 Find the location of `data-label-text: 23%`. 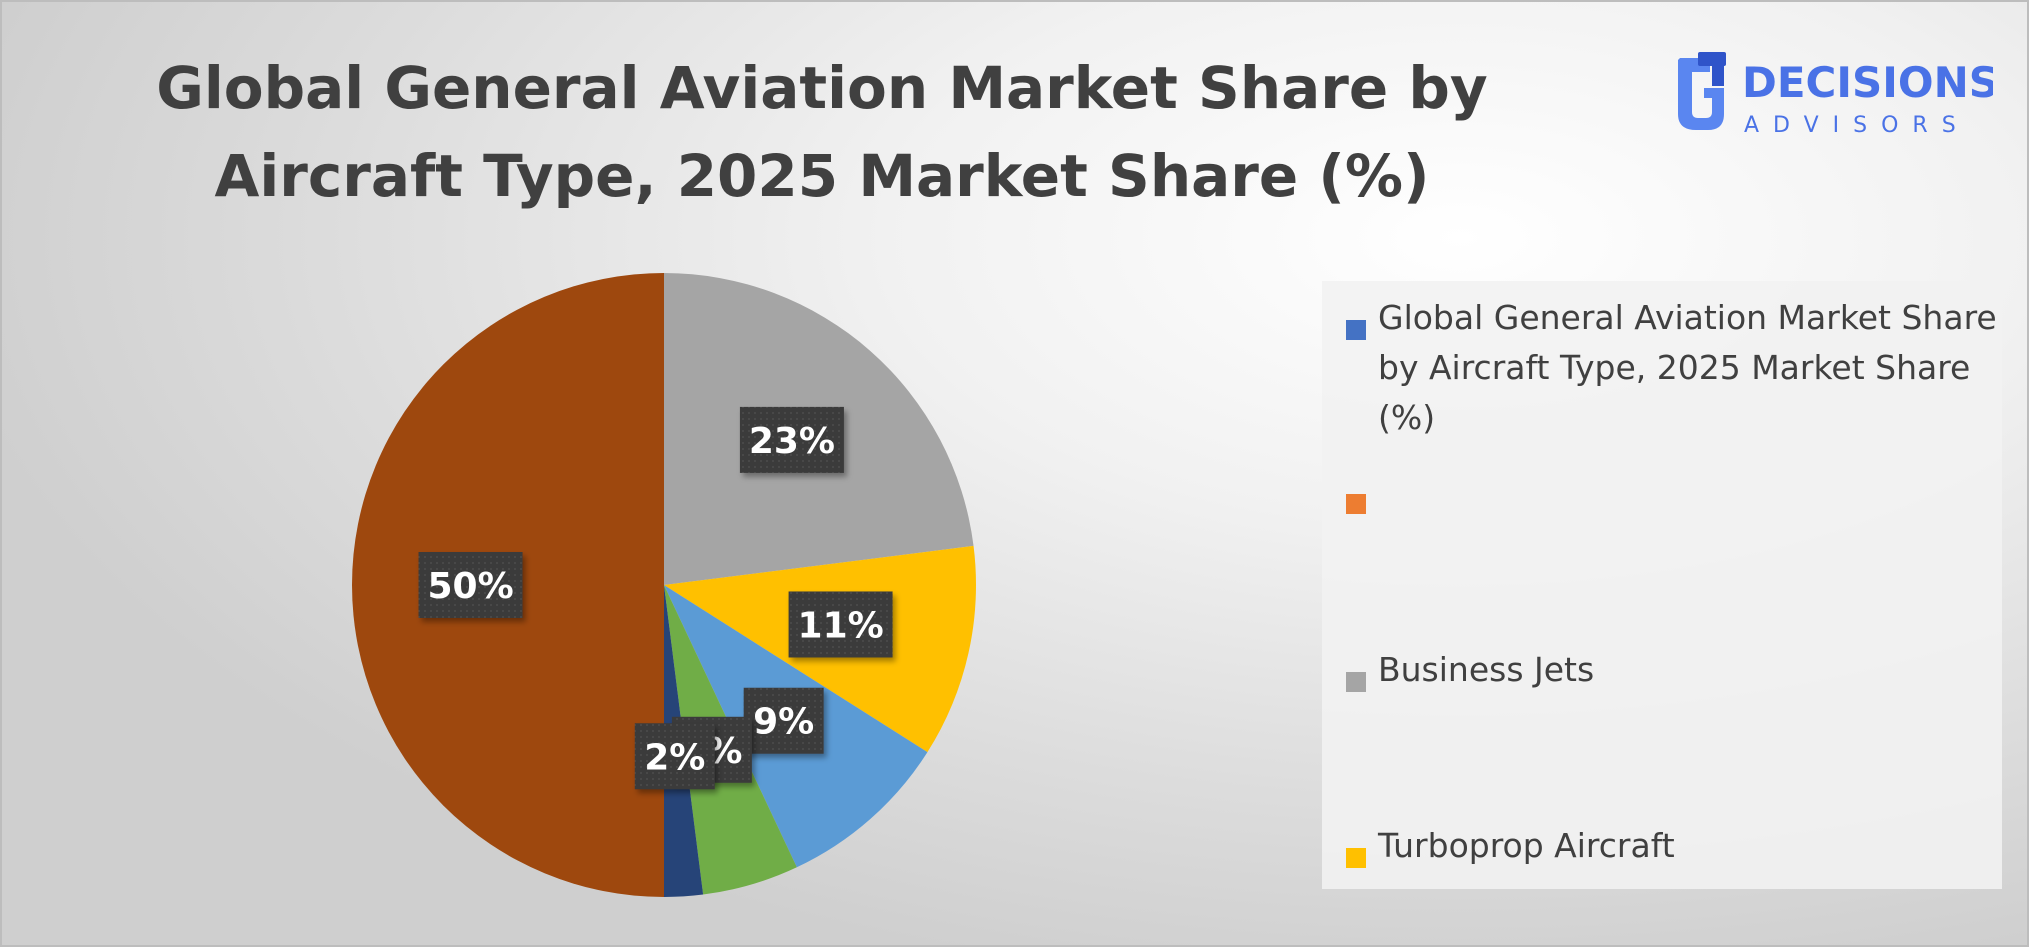

data-label-text: 23% is located at coordinates (792, 441).